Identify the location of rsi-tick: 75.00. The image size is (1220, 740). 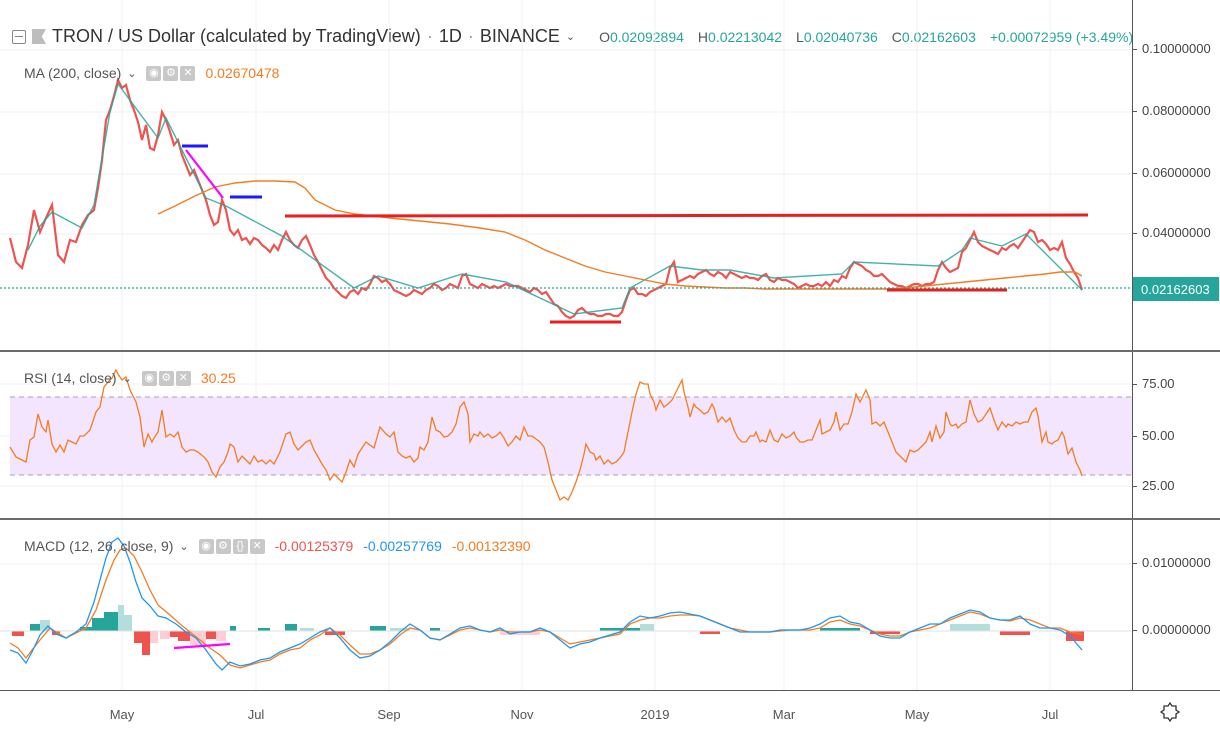
(1153, 383).